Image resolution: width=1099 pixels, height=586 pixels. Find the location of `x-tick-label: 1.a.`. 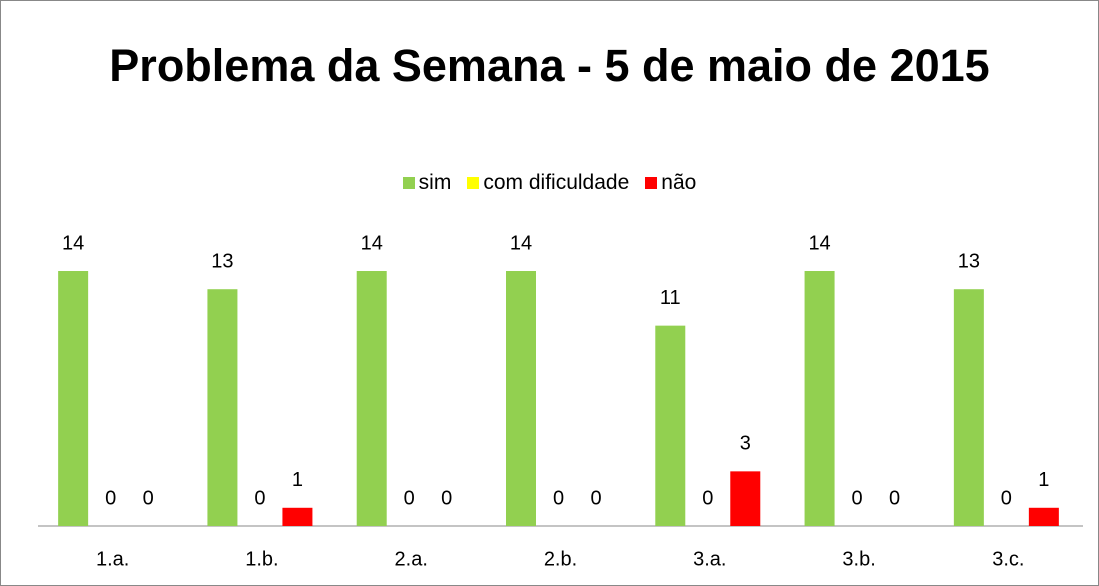

x-tick-label: 1.a. is located at coordinates (112, 559).